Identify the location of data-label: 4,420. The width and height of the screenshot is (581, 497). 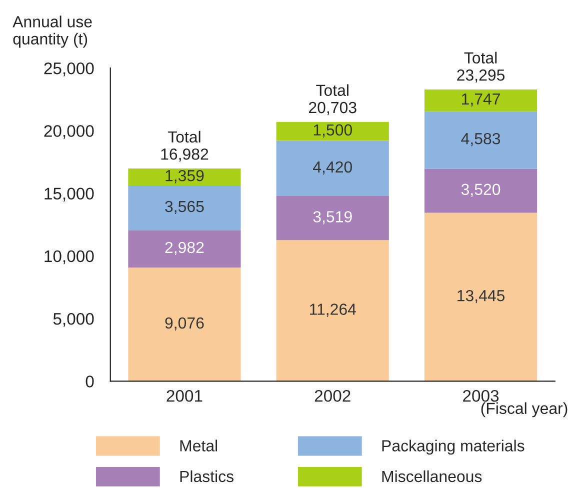
(332, 168).